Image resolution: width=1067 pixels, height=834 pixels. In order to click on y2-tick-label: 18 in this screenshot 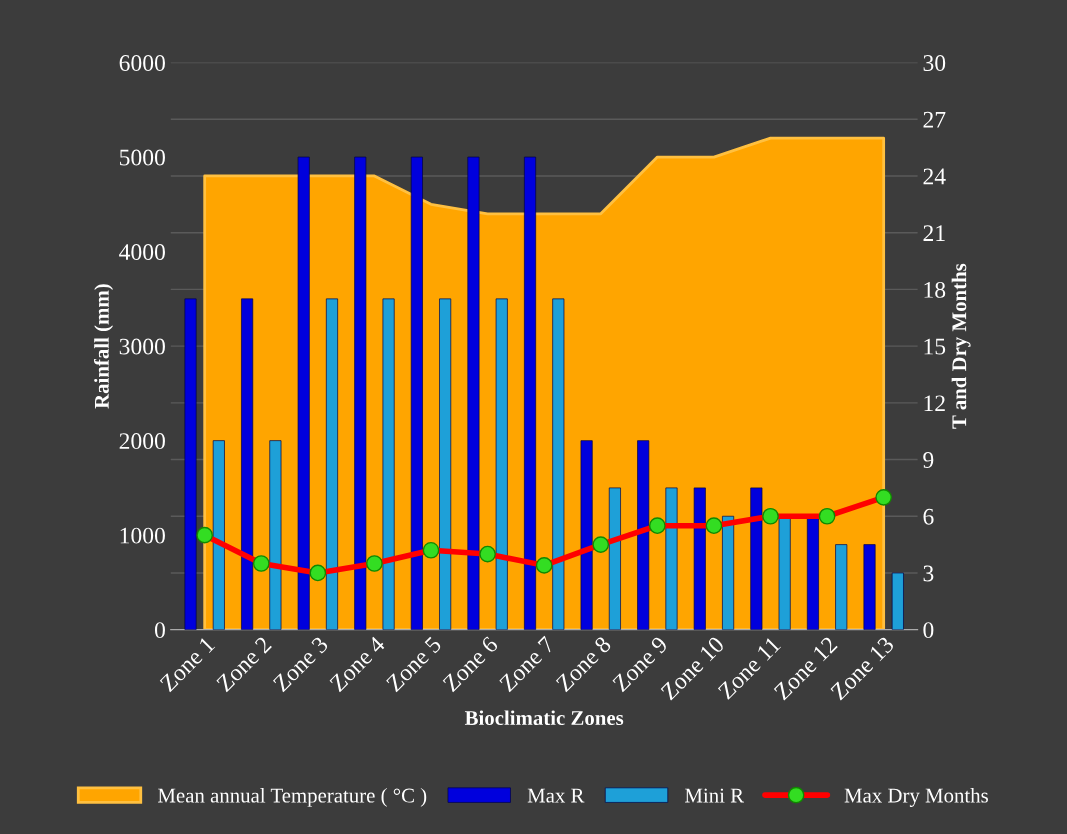, I will do `click(935, 289)`.